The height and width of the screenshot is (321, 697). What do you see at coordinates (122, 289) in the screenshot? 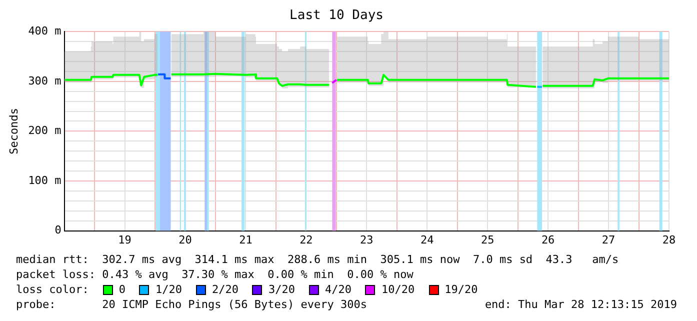
I see `legend-label: 0` at bounding box center [122, 289].